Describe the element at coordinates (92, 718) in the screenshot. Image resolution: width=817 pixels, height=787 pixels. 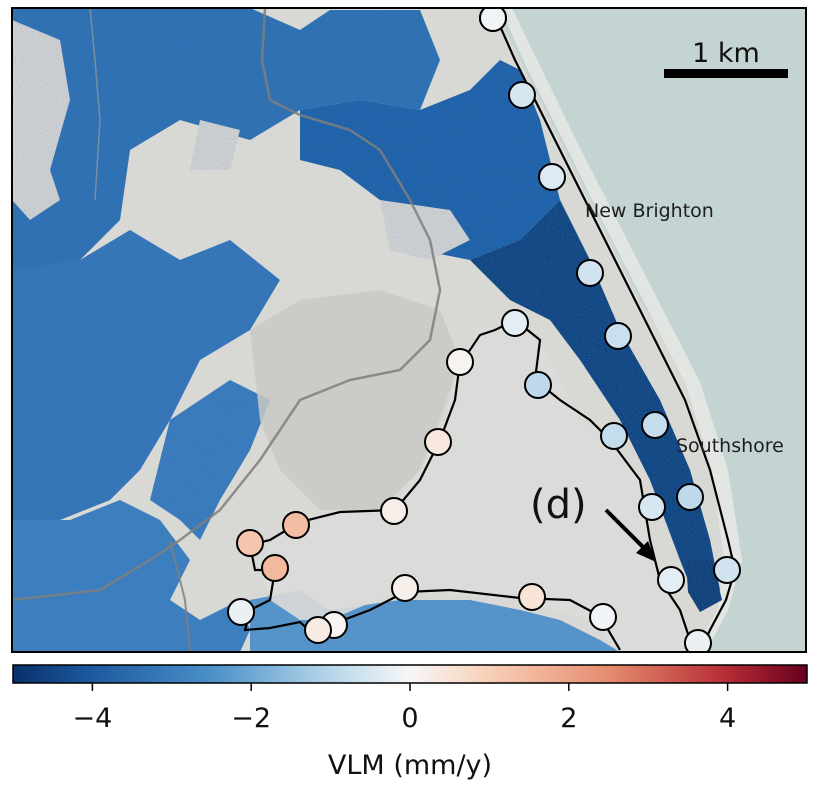
I see `colorbar-tick-label: −4` at that location.